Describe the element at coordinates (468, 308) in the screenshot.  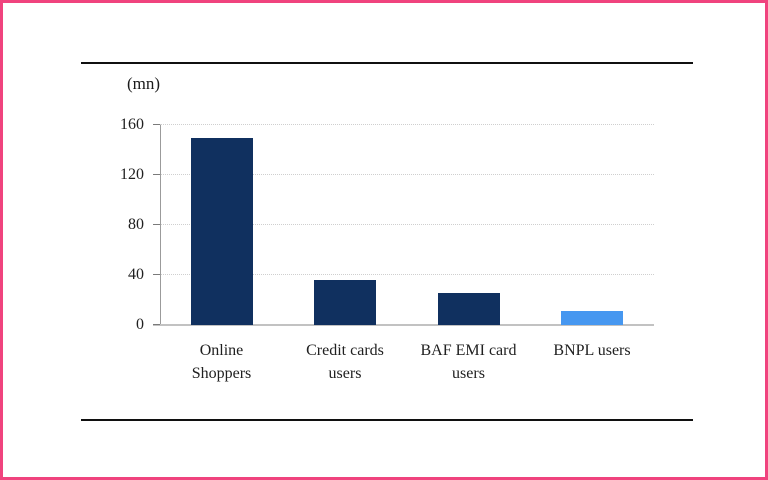
I see `bar-baf-emi-card-users` at that location.